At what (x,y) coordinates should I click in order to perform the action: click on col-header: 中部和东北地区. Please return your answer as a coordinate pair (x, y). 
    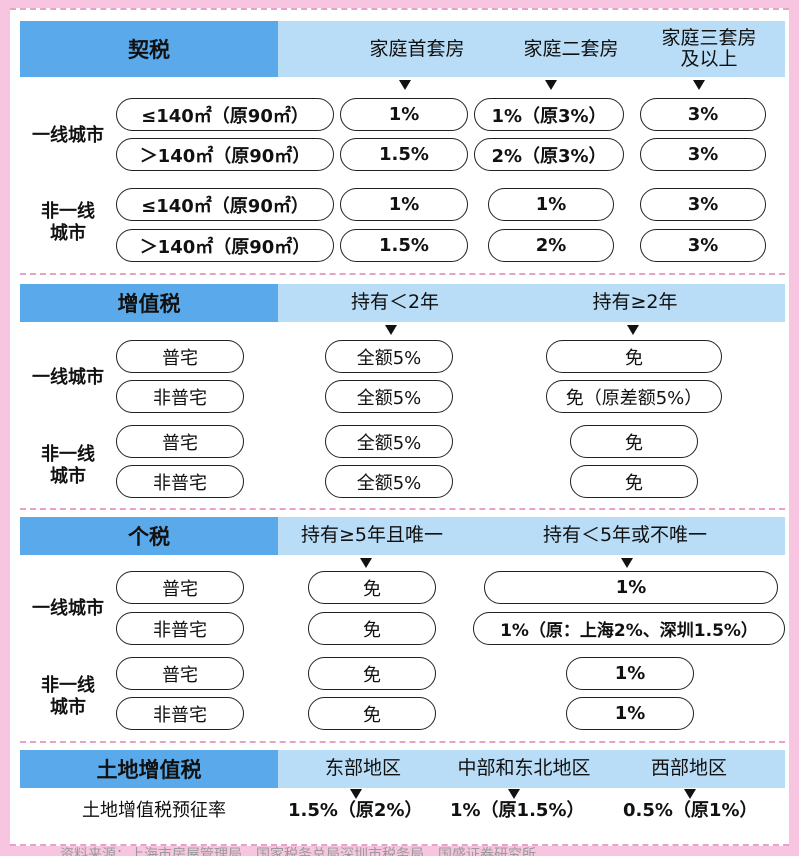
    Looking at the image, I should click on (524, 768).